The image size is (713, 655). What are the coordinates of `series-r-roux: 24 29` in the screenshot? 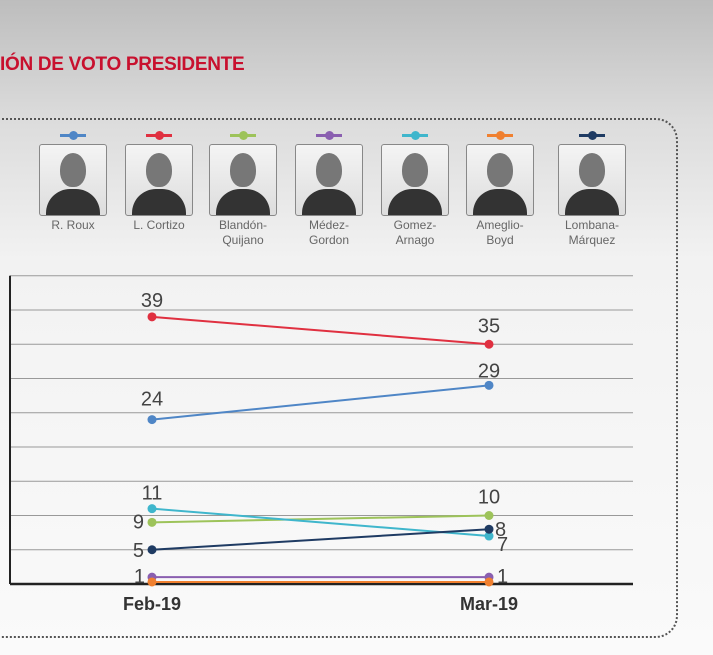 It's located at (320, 392).